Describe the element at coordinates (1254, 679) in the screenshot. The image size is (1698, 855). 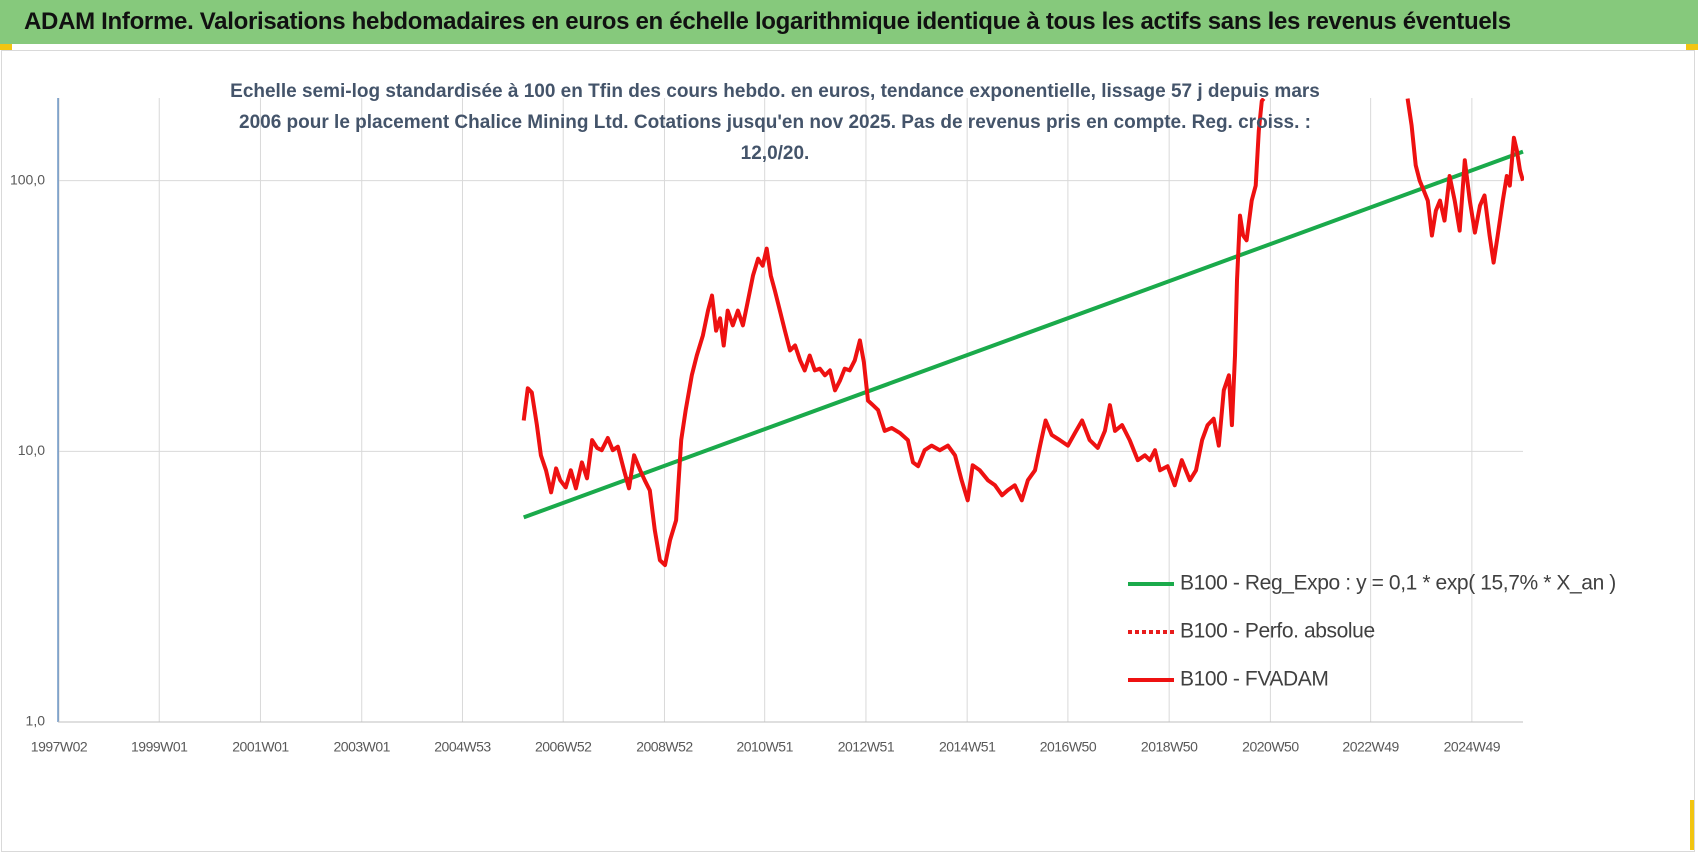
I see `legend-label: B100 - FVADAM` at that location.